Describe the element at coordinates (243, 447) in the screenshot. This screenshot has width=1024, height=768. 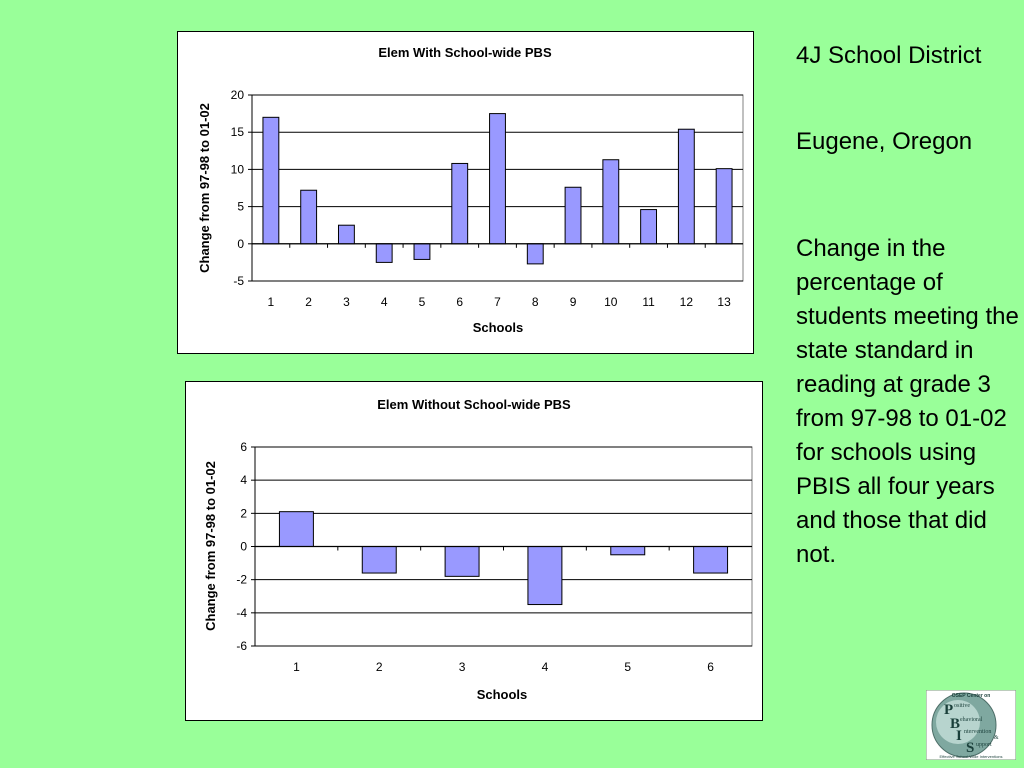
I see `y-tick-label: 6` at that location.